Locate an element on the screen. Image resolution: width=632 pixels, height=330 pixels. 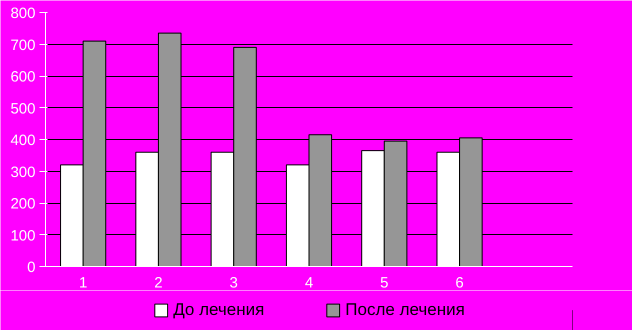
x-tick-label: 3 is located at coordinates (234, 283).